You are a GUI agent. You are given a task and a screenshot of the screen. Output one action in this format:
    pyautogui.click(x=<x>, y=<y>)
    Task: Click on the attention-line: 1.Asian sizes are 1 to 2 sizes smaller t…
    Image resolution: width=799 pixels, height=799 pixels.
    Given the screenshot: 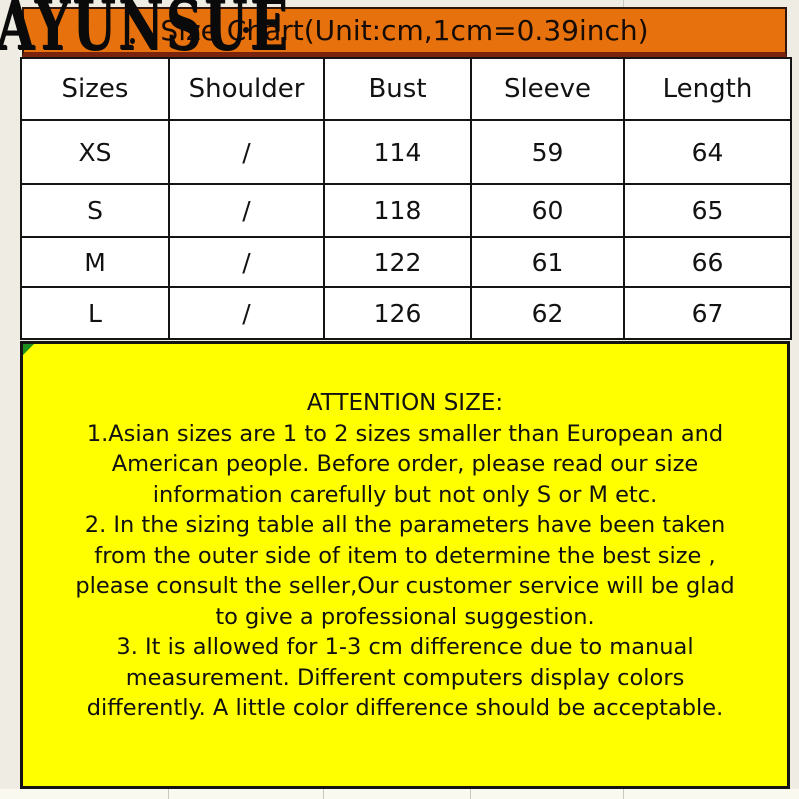 What is the action you would take?
    pyautogui.click(x=405, y=433)
    